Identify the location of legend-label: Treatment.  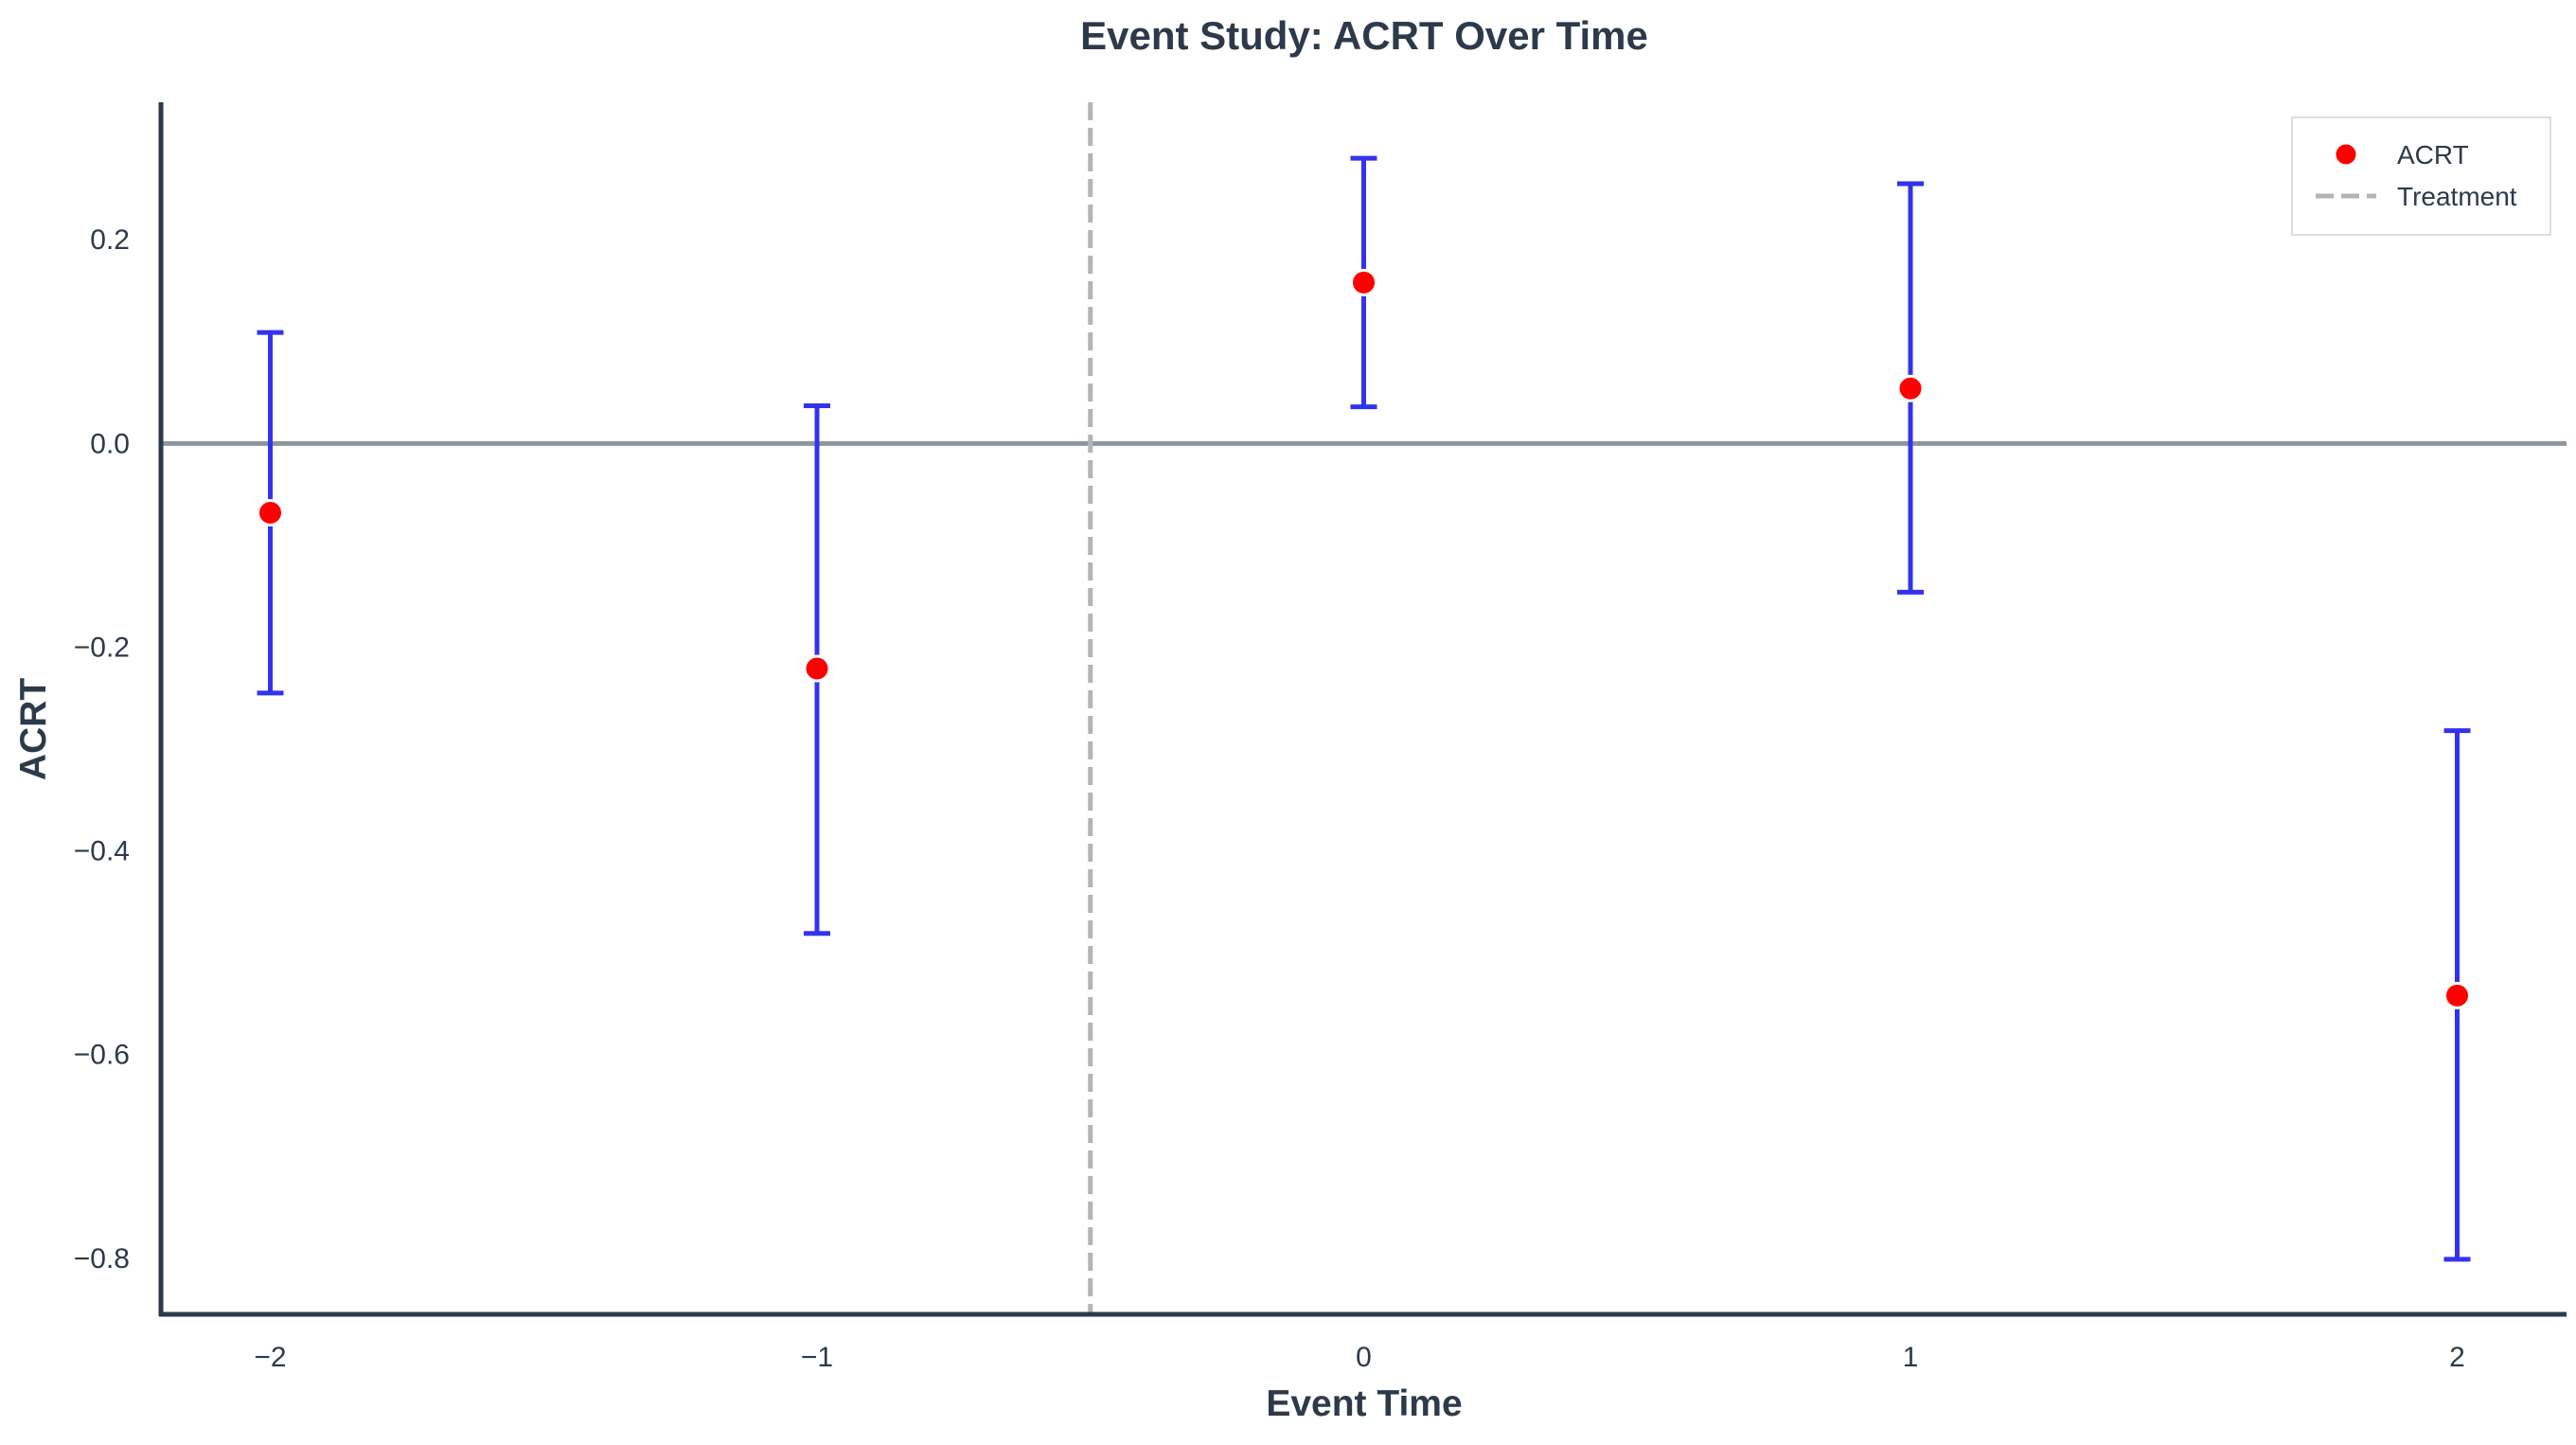
(2457, 196).